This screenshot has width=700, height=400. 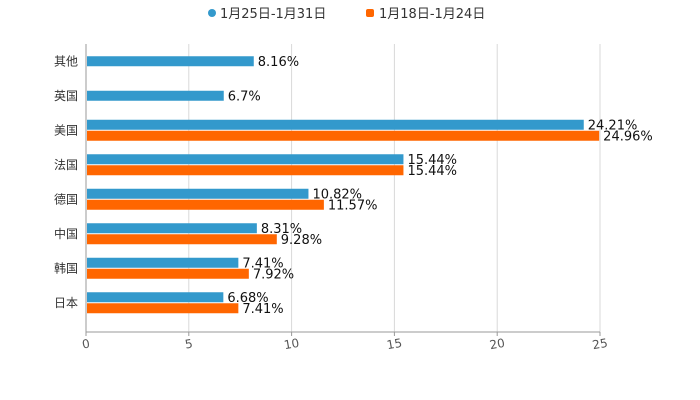 I want to click on legend-label-series-2: 1月18日-1月24日, so click(x=432, y=14).